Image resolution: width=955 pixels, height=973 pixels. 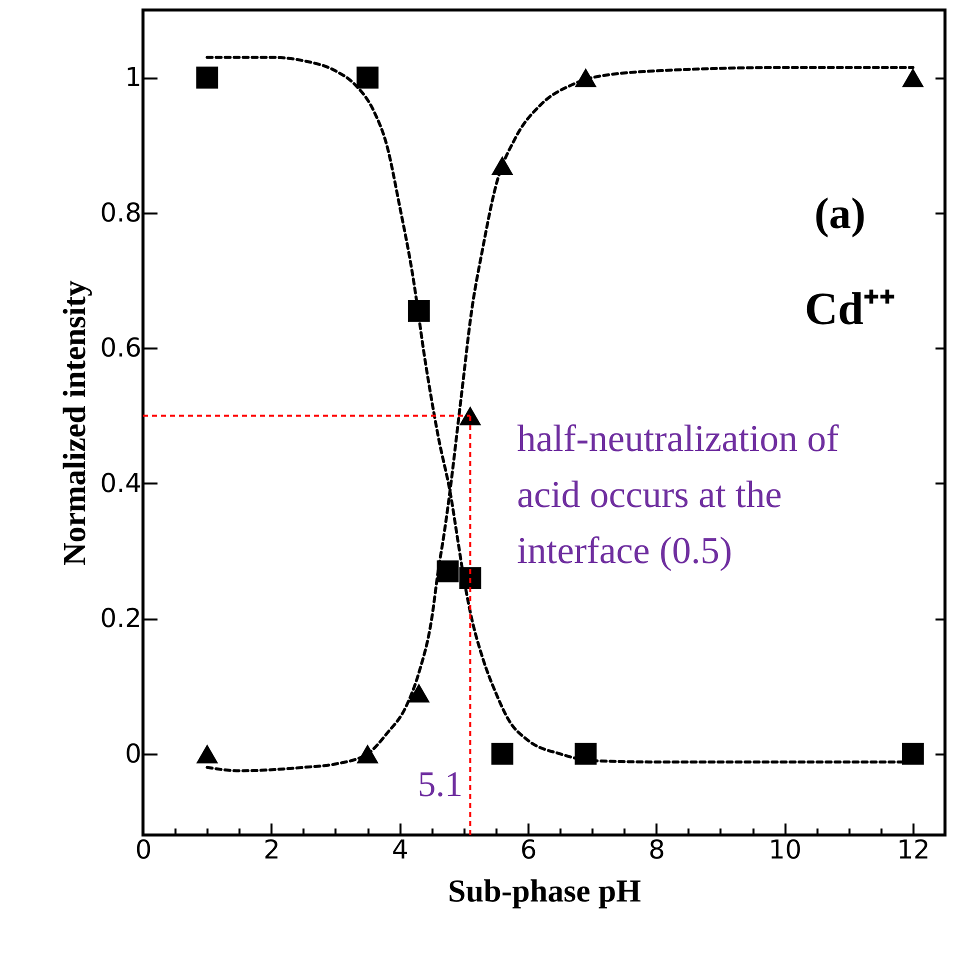 What do you see at coordinates (272, 851) in the screenshot?
I see `x-tick-label: 2` at bounding box center [272, 851].